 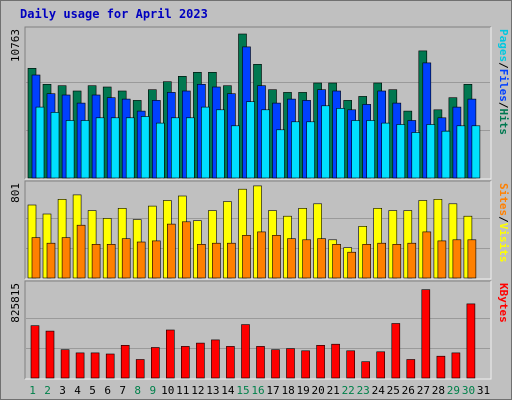 I want to click on x-tick-label: 1, so click(x=32, y=390).